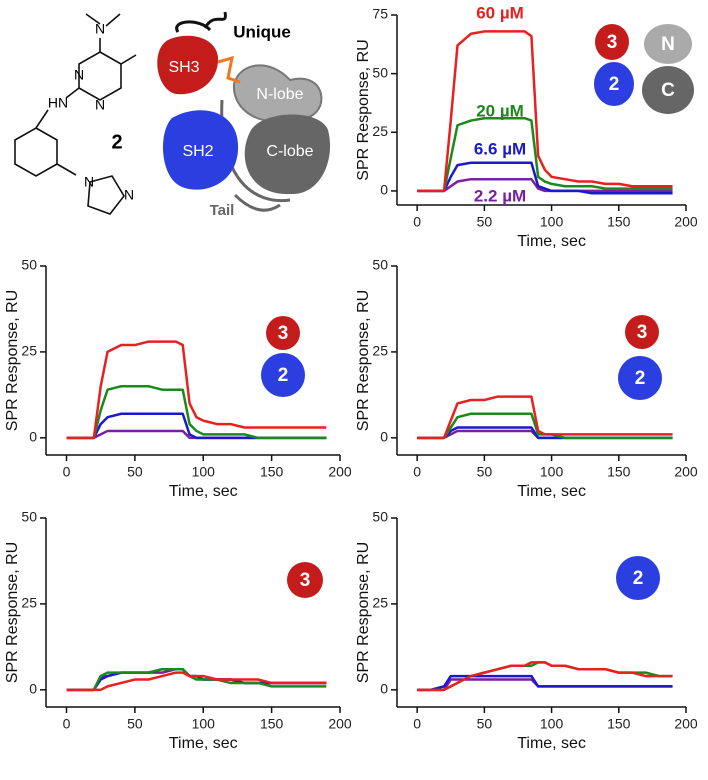 Image resolution: width=708 pixels, height=780 pixels. What do you see at coordinates (222, 210) in the screenshot?
I see `schematic-label: Tail` at bounding box center [222, 210].